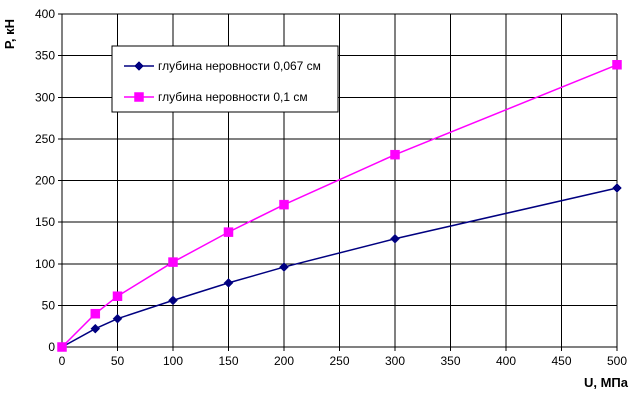 Image resolution: width=642 pixels, height=402 pixels. What do you see at coordinates (45, 97) in the screenshot?
I see `y-tick-label: 300` at bounding box center [45, 97].